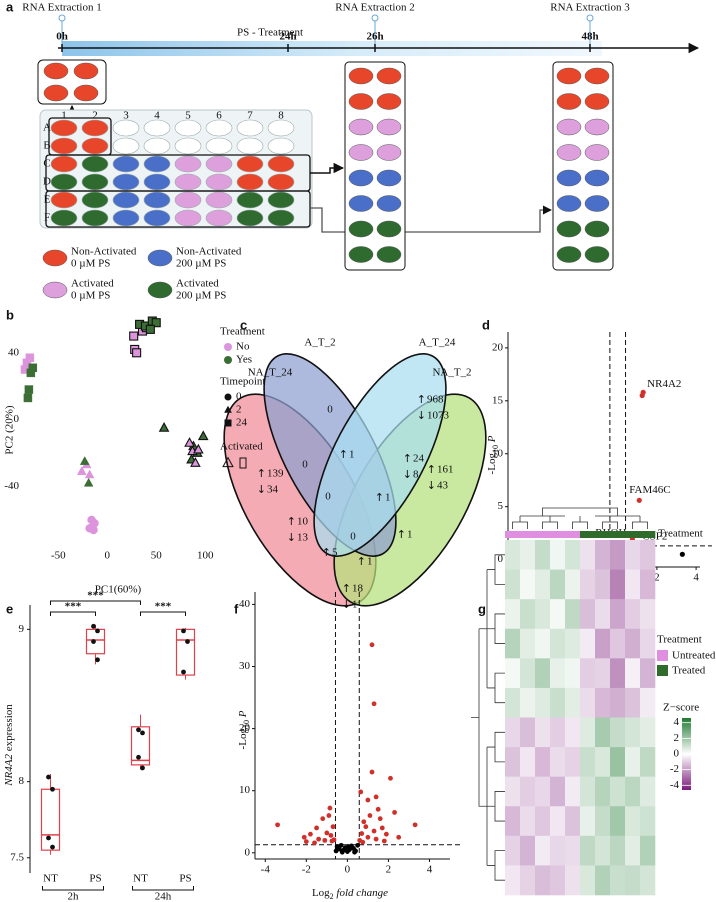 Image resolution: width=716 pixels, height=902 pixels. I want to click on point-label: FAM46C, so click(649, 490).